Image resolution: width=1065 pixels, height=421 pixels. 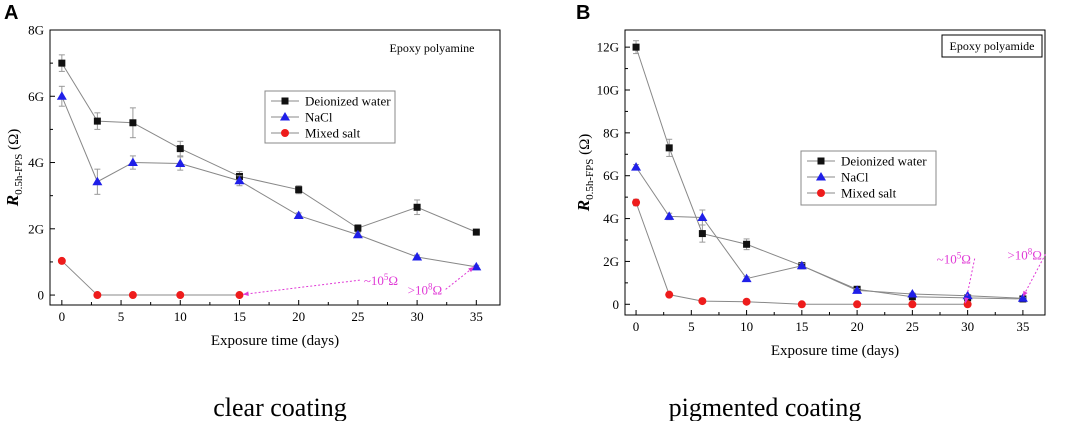 I want to click on x-tick-label-b: 25, so click(x=912, y=326).